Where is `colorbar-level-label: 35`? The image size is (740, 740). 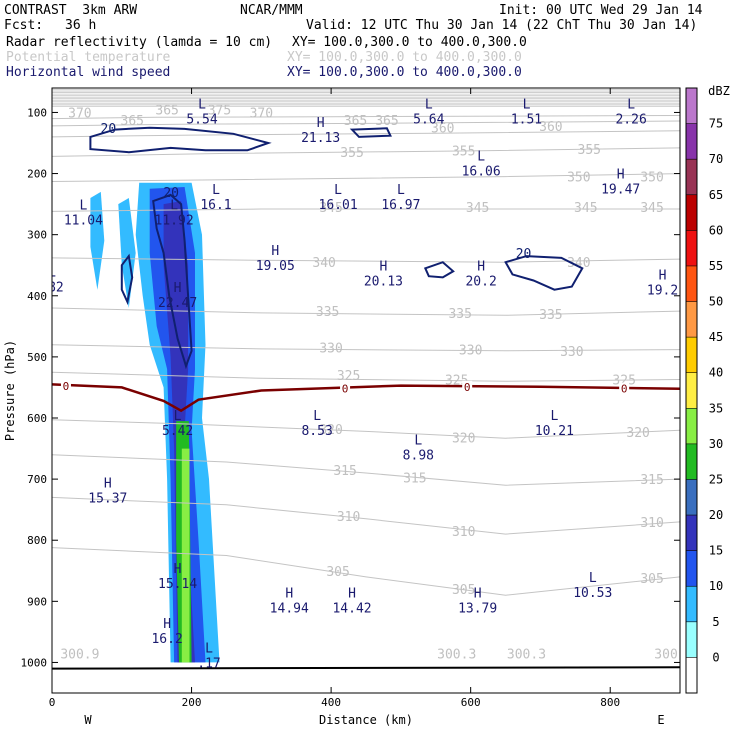
colorbar-level-label: 35 is located at coordinates (716, 408).